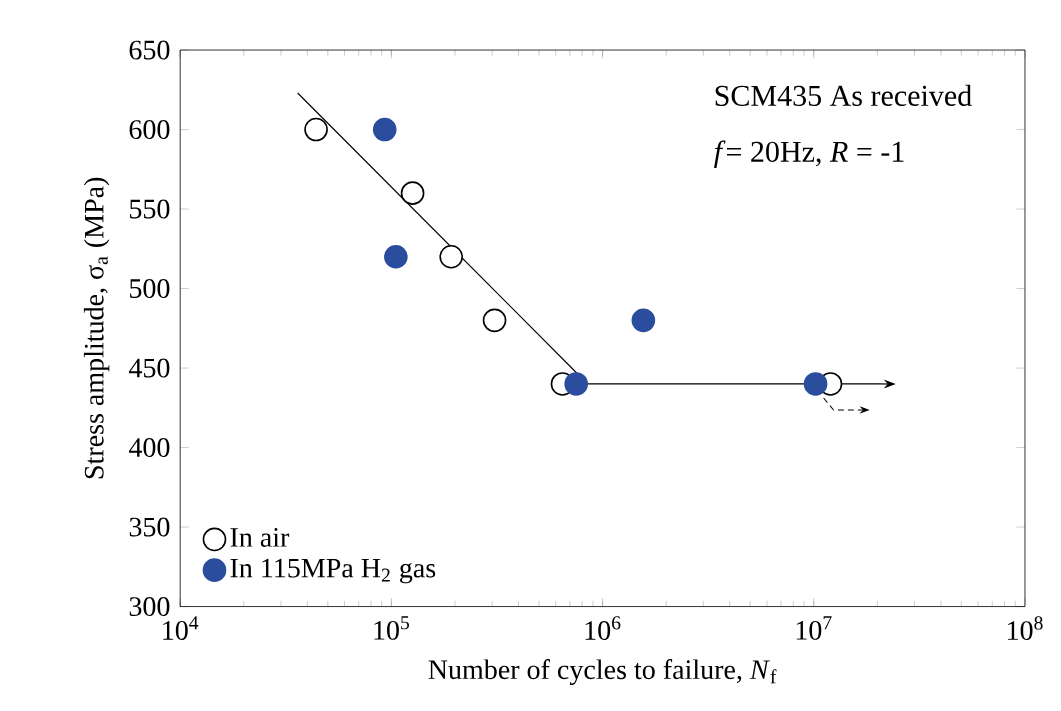 The image size is (1061, 711). Describe the element at coordinates (181, 628) in the screenshot. I see `x-tick-label: 10$^{4}$` at that location.